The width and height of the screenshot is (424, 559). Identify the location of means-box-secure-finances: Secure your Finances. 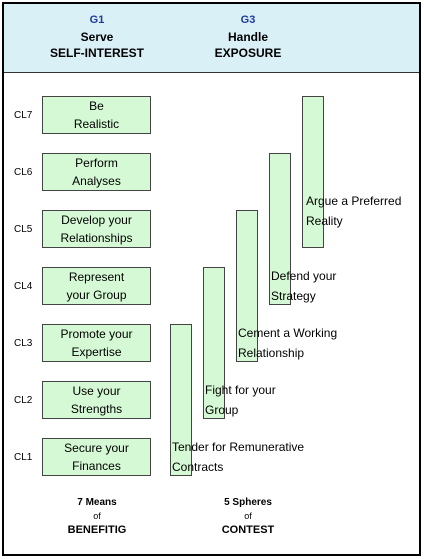
(96, 457).